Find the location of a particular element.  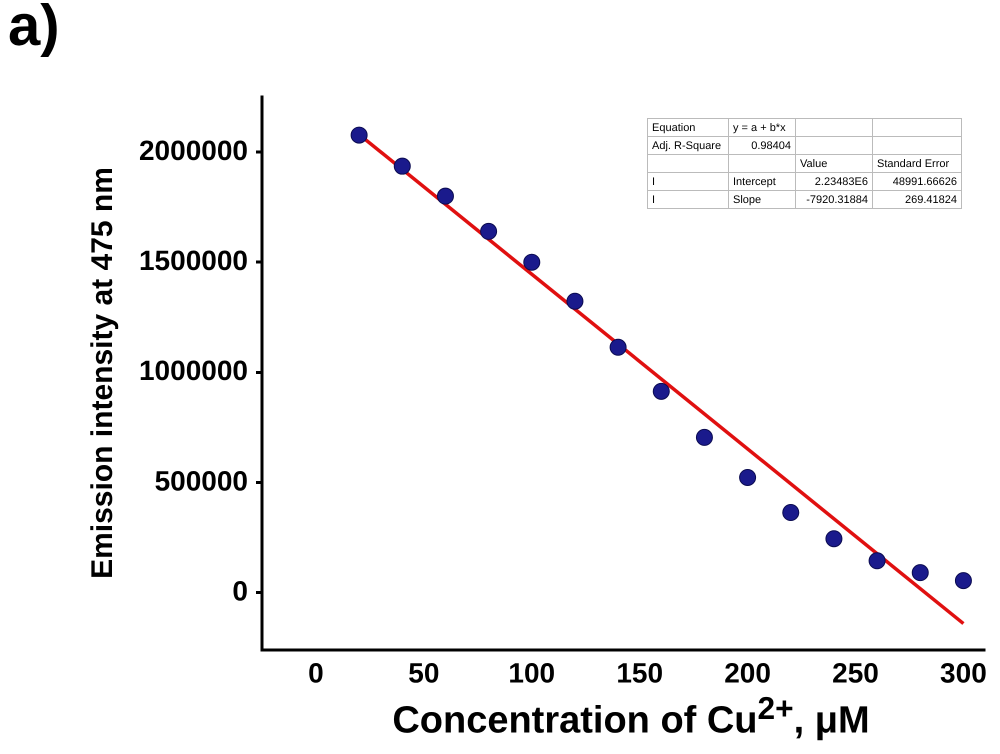

annotation: Standard Error is located at coordinates (917, 163).